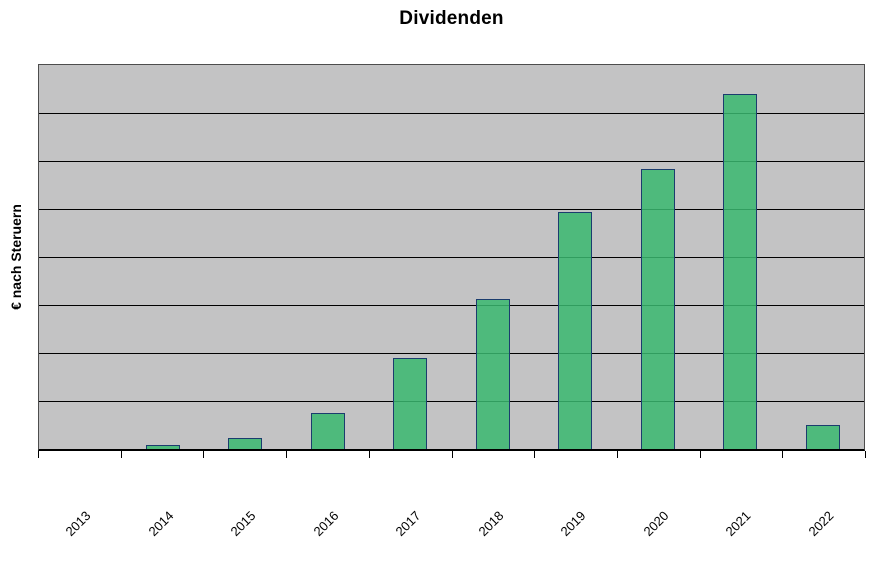  What do you see at coordinates (573, 524) in the screenshot?
I see `x-tick-label-2019: 2019` at bounding box center [573, 524].